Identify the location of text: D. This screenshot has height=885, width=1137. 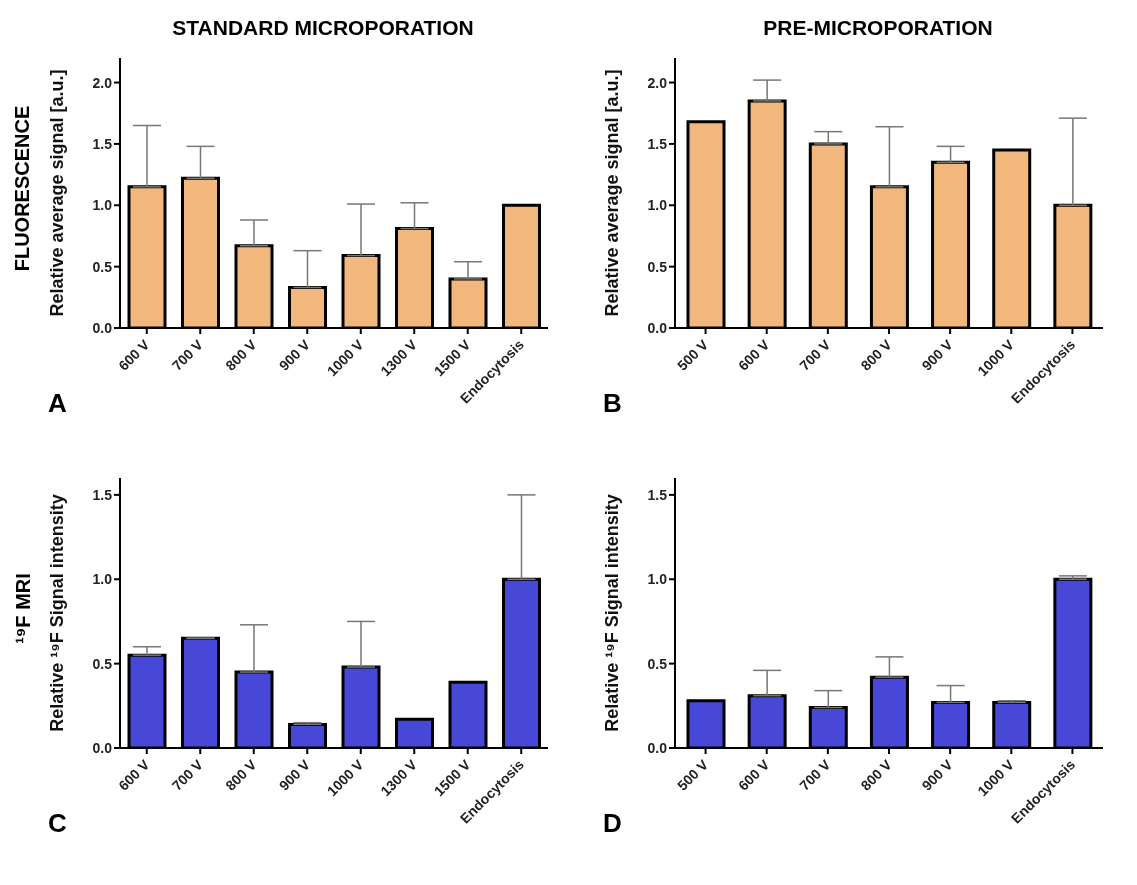
(612, 823).